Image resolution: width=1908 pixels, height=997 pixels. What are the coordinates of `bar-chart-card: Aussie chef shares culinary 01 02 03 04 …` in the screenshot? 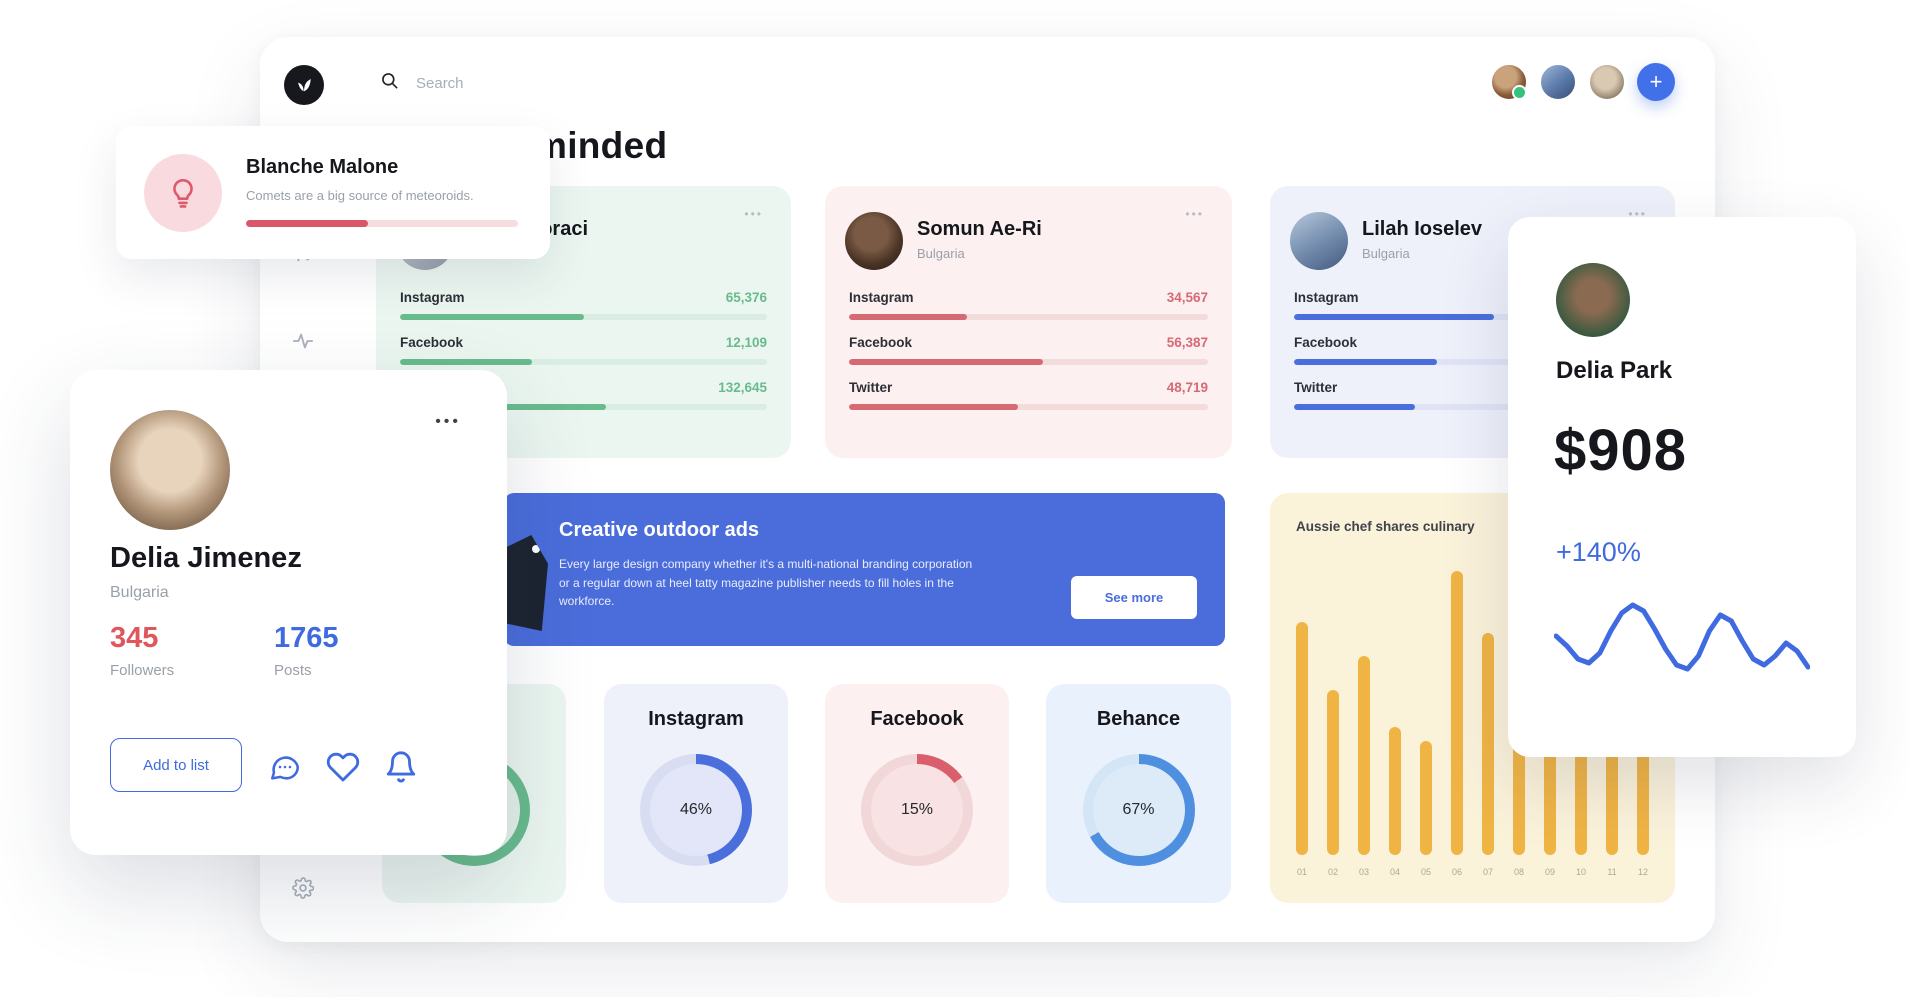 It's located at (1472, 698).